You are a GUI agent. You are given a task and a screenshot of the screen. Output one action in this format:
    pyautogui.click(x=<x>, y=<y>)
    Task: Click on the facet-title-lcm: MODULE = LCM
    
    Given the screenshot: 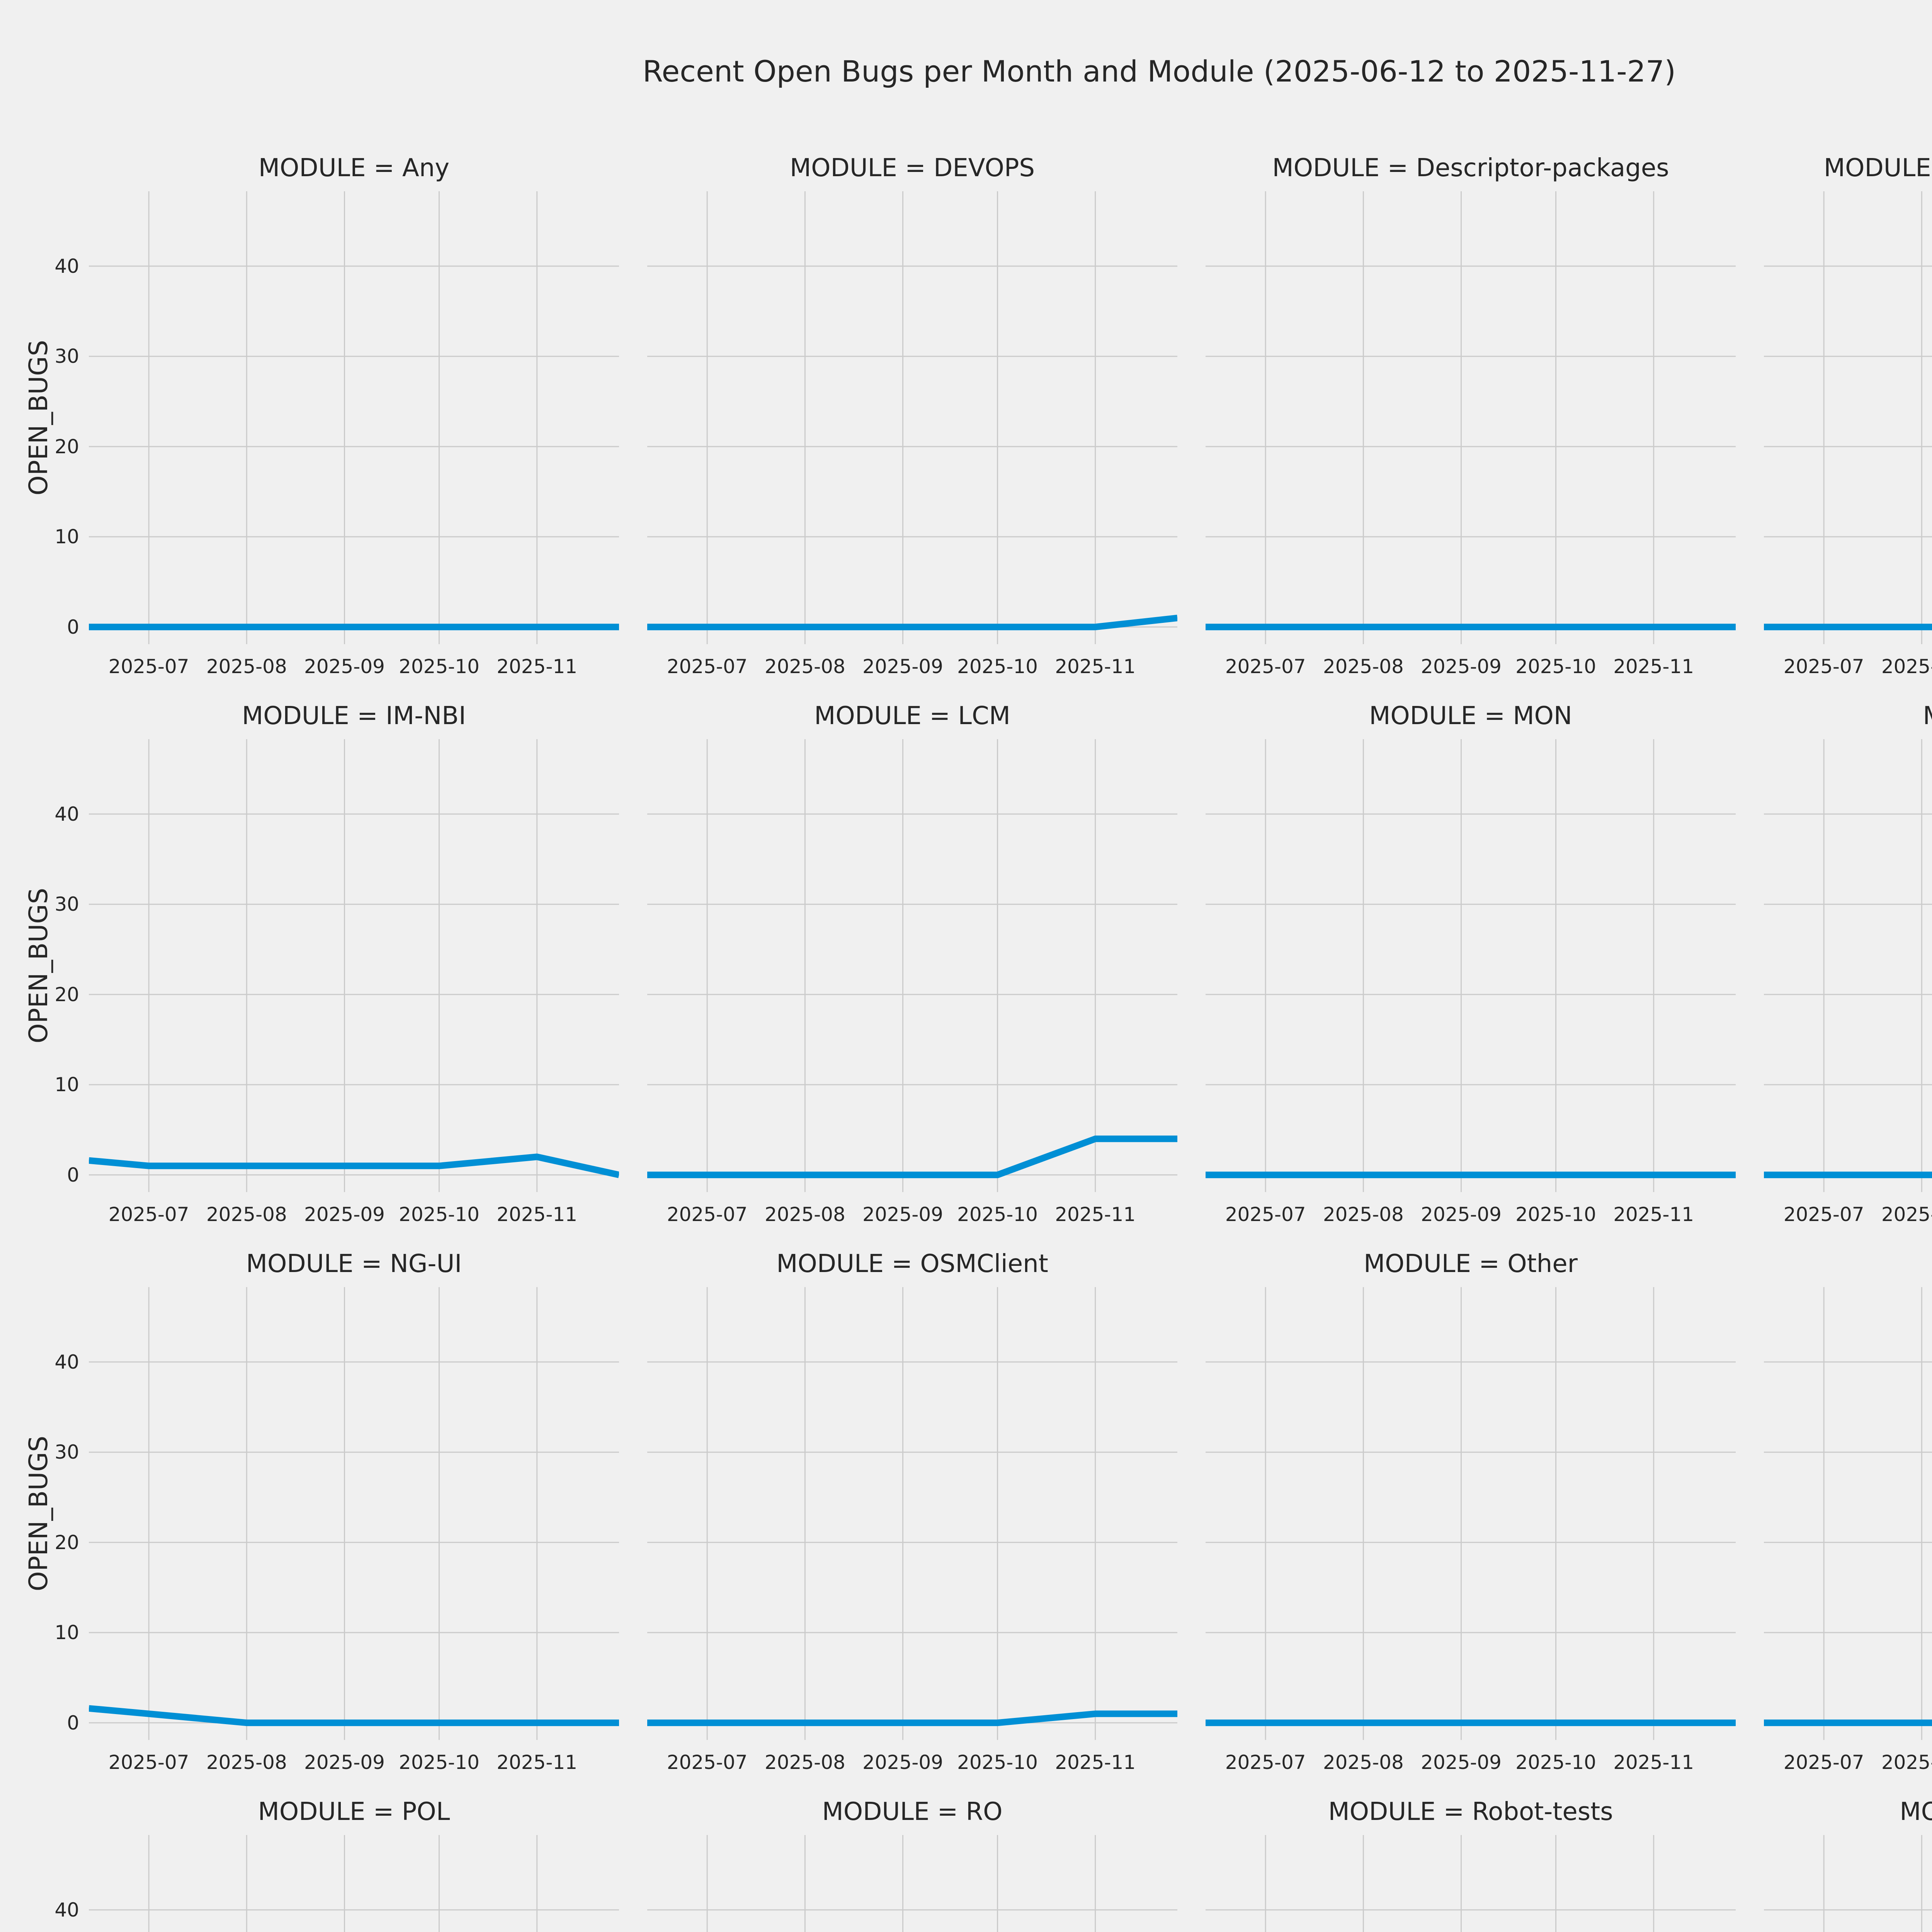 What is the action you would take?
    pyautogui.click(x=912, y=716)
    